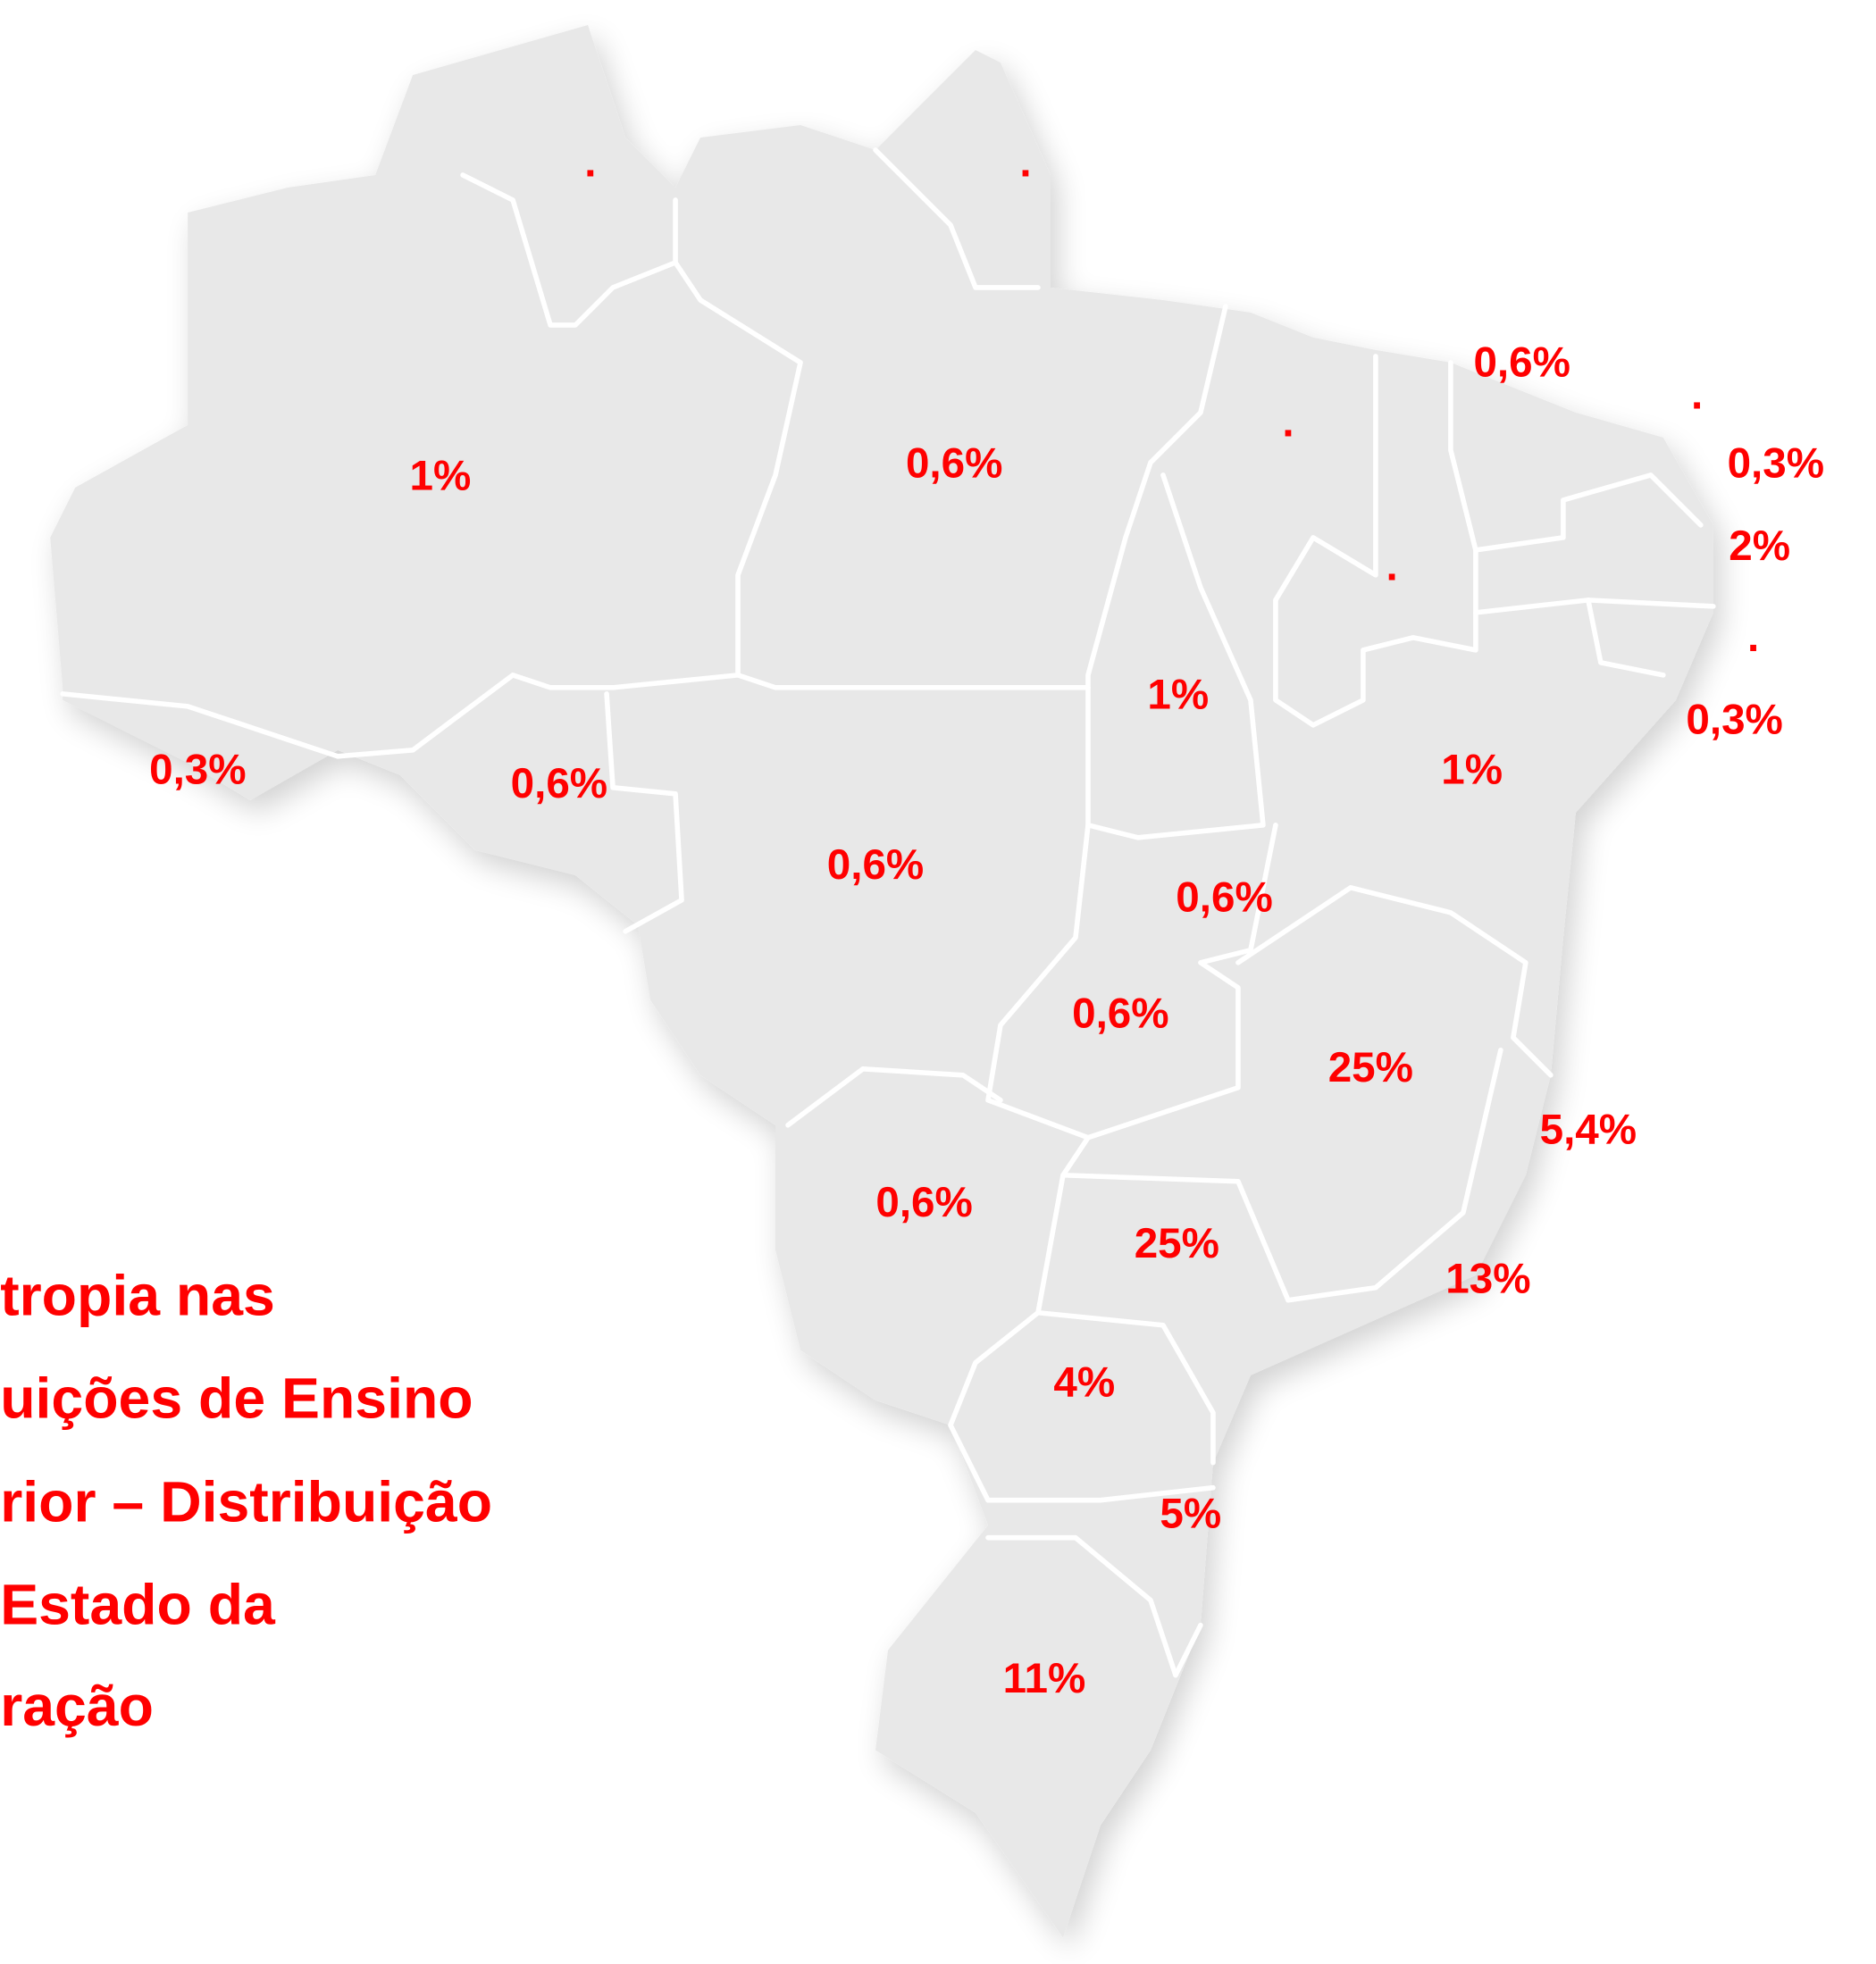  Describe the element at coordinates (1044, 1678) in the screenshot. I see `state-label: 11%` at that location.